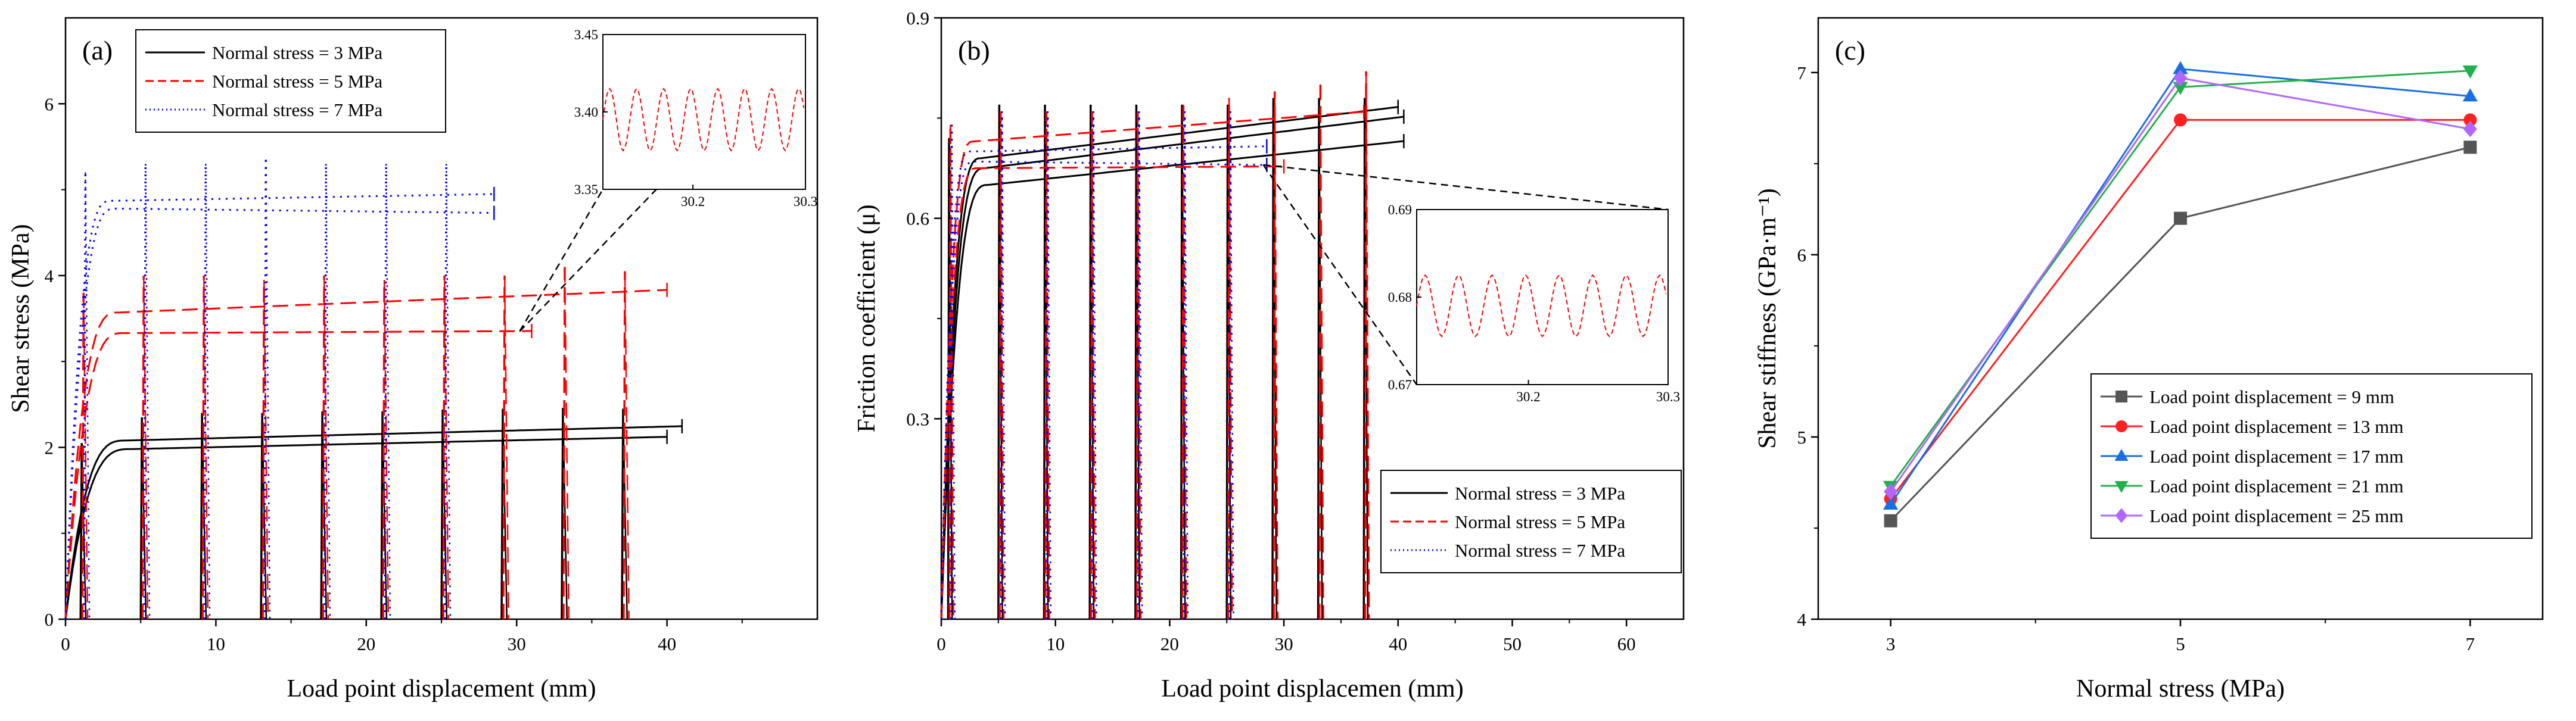 This screenshot has height=721, width=2576. I want to click on x-tick-label: 0, so click(65, 643).